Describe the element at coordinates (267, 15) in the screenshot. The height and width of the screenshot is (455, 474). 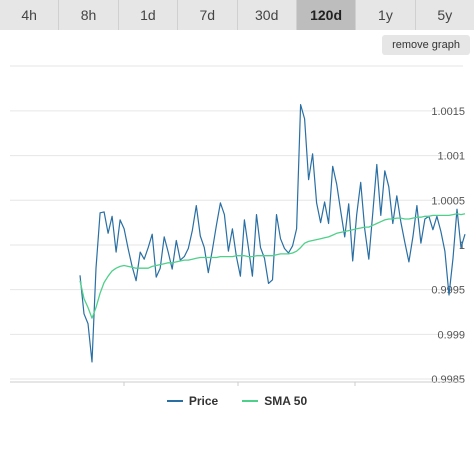
I see `tab-30d: 30d` at that location.